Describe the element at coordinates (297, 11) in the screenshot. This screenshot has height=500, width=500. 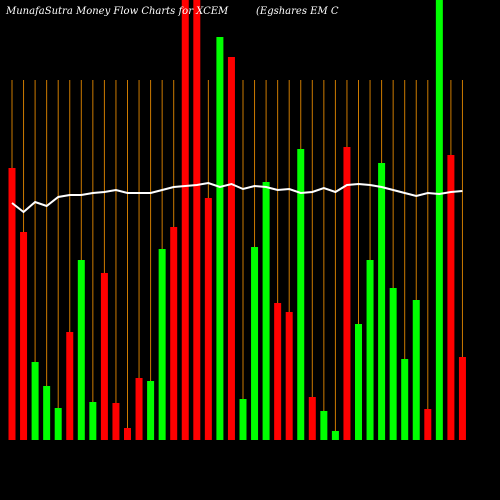
I see `chart-subtitle: (Egshares EM C` at that location.